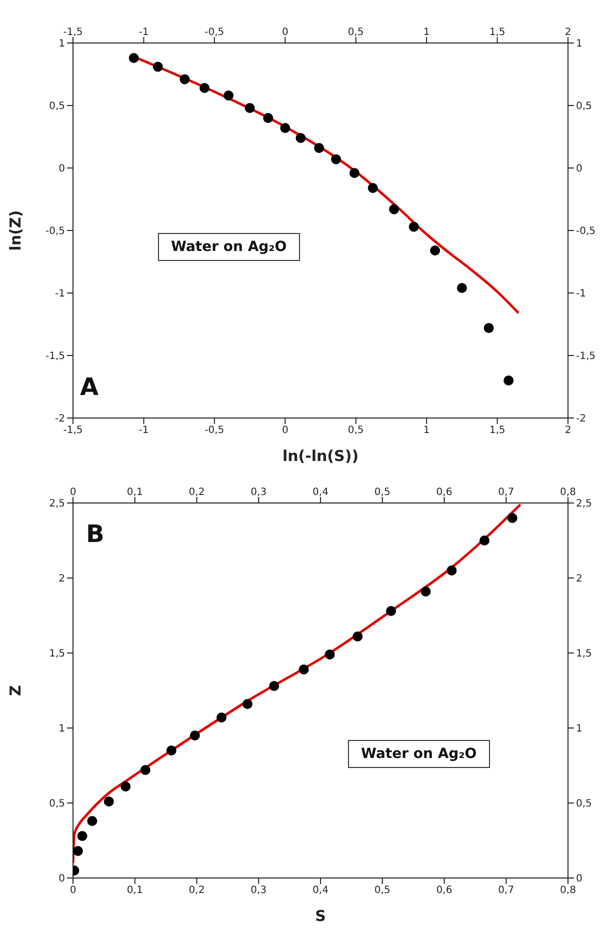 This screenshot has height=952, width=616. What do you see at coordinates (320, 492) in the screenshot?
I see `x-tick-label: 0,4` at bounding box center [320, 492].